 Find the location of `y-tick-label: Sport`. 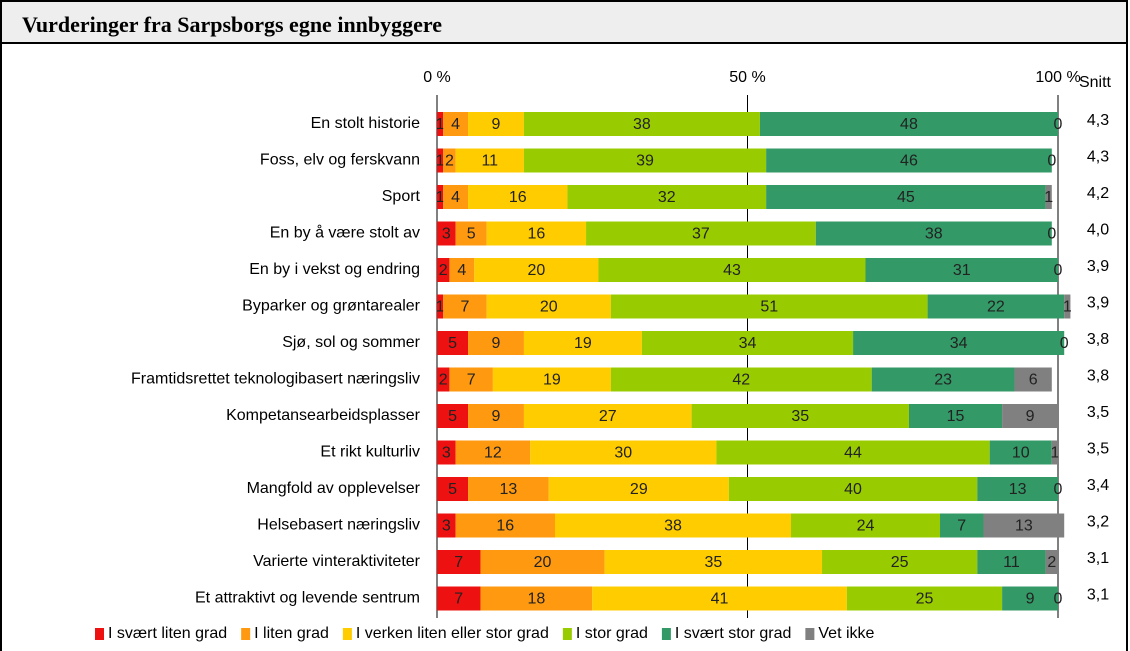

y-tick-label: Sport is located at coordinates (401, 196).